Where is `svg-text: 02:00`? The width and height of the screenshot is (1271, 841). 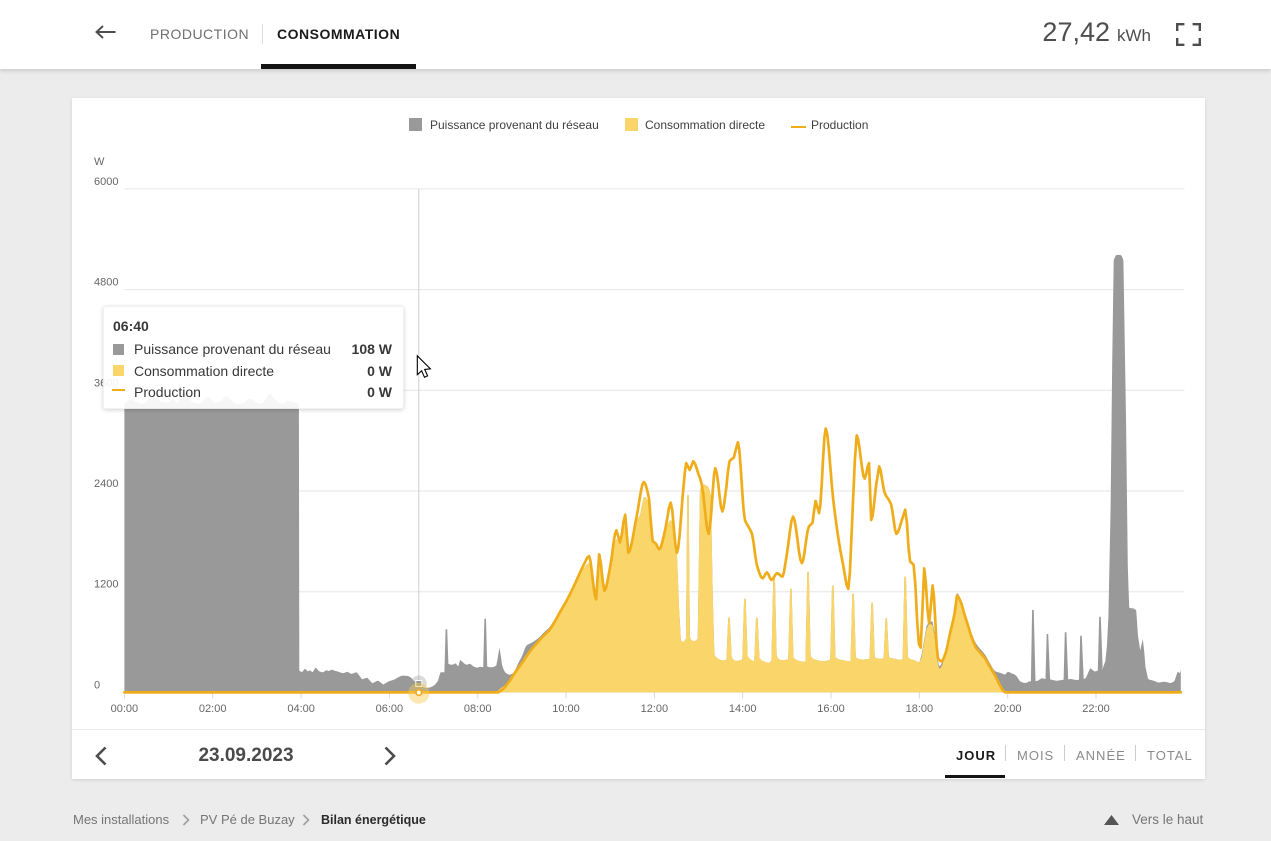
svg-text: 02:00 is located at coordinates (213, 709).